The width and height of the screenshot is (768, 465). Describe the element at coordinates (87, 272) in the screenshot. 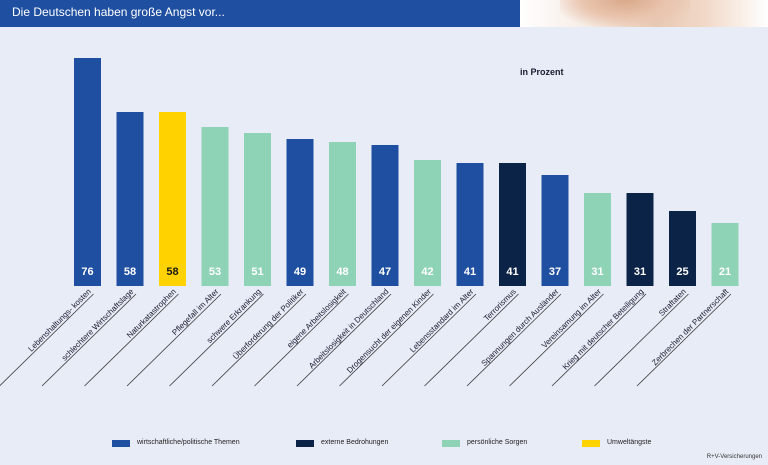

I see `bar-value-label: 76` at that location.